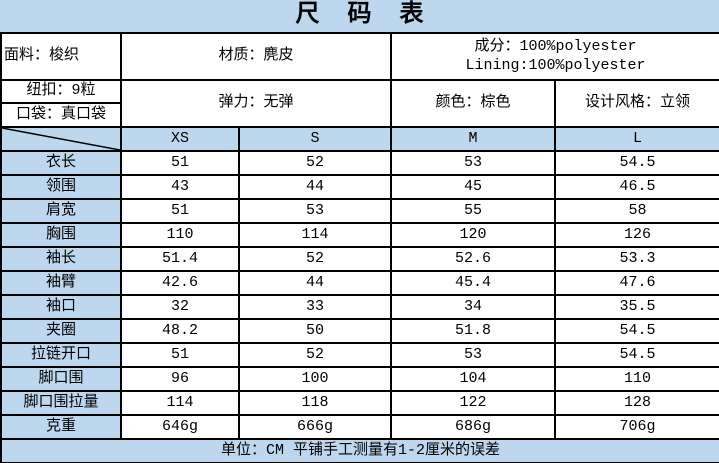  I want to click on material-cell: 材质：麂皮, so click(256, 56).